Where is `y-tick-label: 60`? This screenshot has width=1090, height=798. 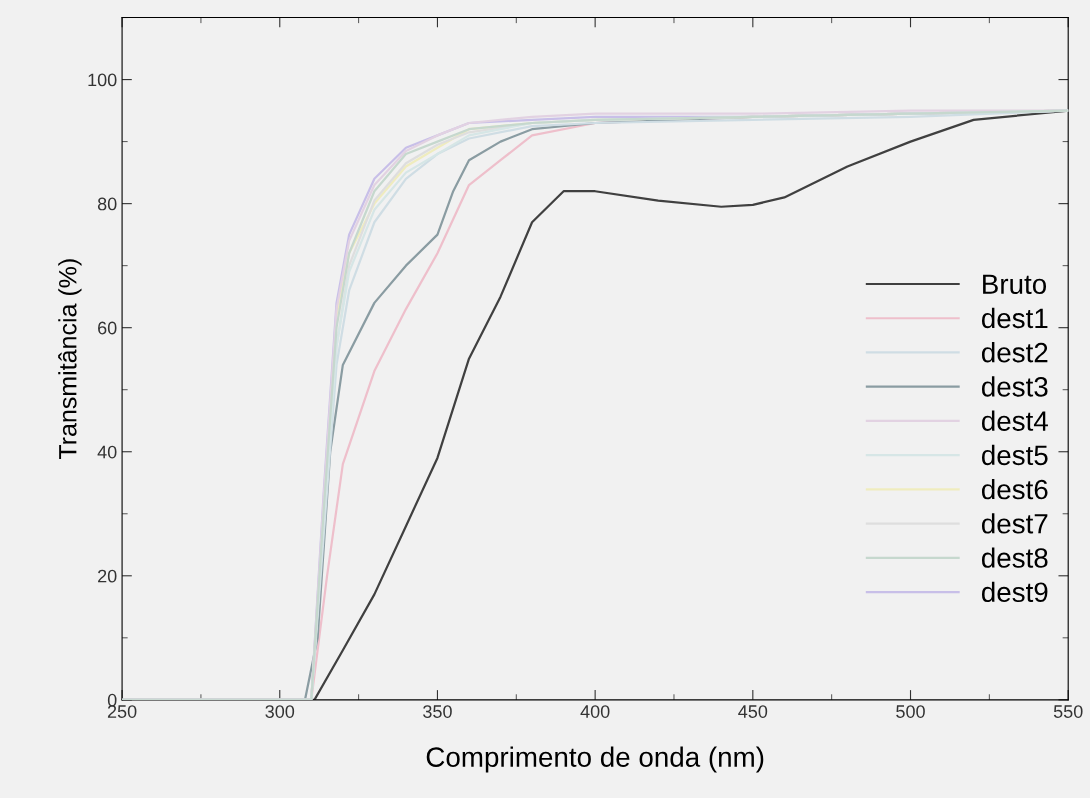 y-tick-label: 60 is located at coordinates (107, 328).